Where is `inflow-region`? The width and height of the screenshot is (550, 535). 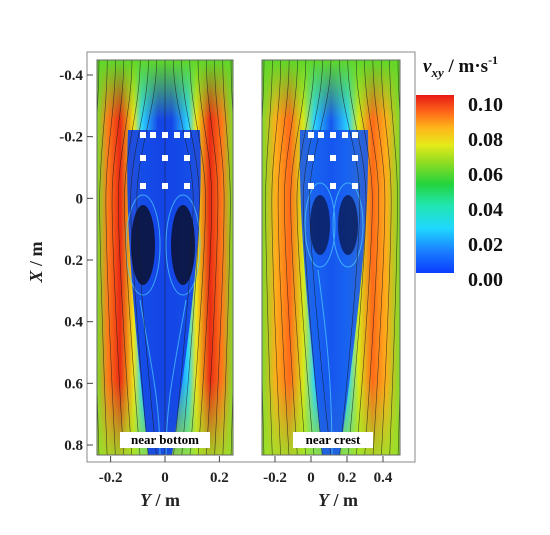
inflow-region is located at coordinates (331, 90).